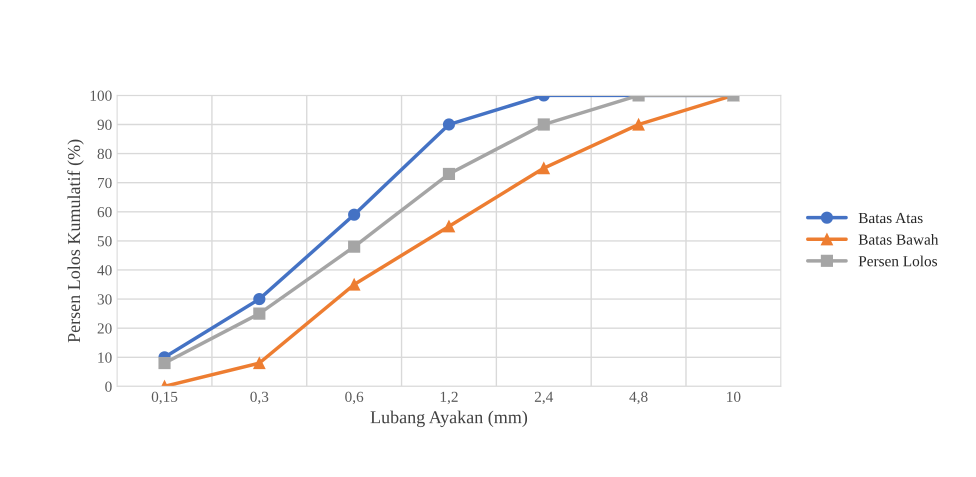 The width and height of the screenshot is (976, 477). I want to click on legend-label: Batas Bawah, so click(898, 239).